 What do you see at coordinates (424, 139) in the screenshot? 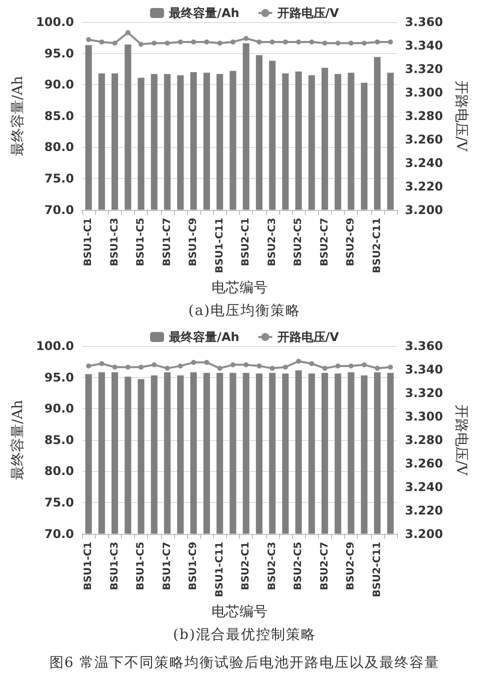
I see `y2-tick-label: 3.260` at bounding box center [424, 139].